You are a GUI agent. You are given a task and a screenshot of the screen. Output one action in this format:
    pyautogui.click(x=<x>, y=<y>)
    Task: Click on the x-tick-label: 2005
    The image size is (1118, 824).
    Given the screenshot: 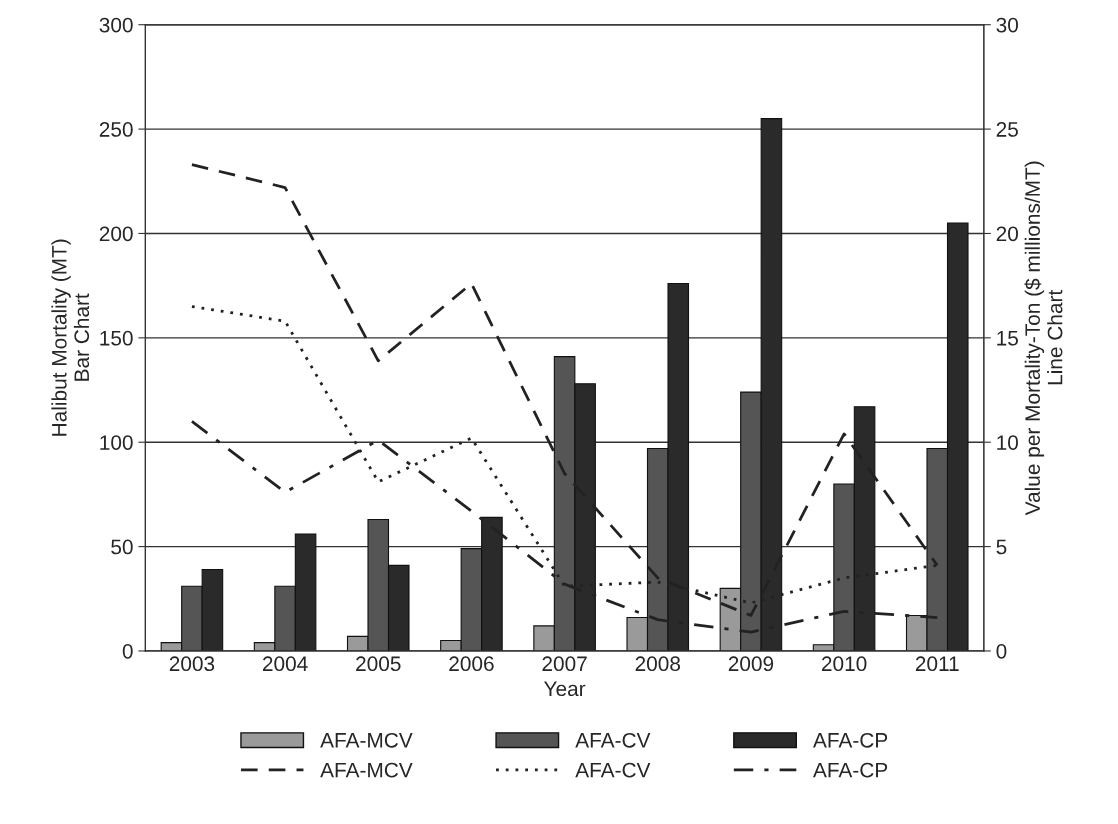 What is the action you would take?
    pyautogui.click(x=378, y=664)
    